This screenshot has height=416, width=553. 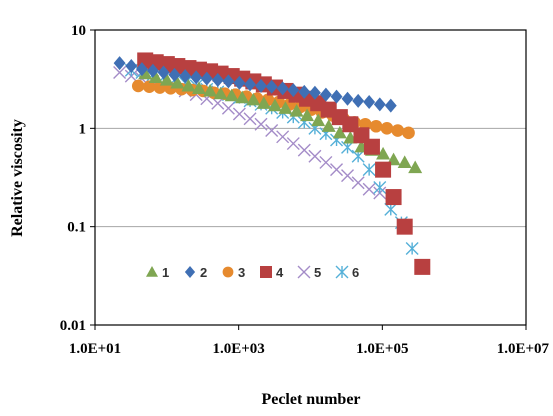 I want to click on legend-item-2: 2, so click(x=195, y=272).